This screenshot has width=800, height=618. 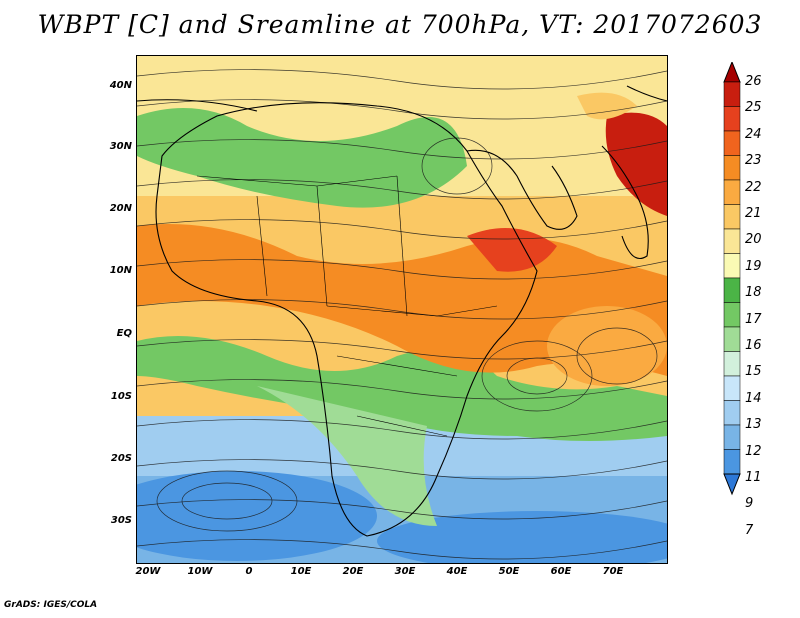 I want to click on colorbar-label: 22, so click(x=753, y=187).